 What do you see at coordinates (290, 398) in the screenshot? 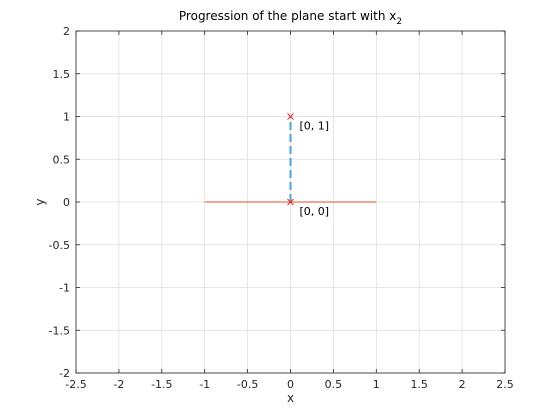
I see `x-axis-title: x` at bounding box center [290, 398].